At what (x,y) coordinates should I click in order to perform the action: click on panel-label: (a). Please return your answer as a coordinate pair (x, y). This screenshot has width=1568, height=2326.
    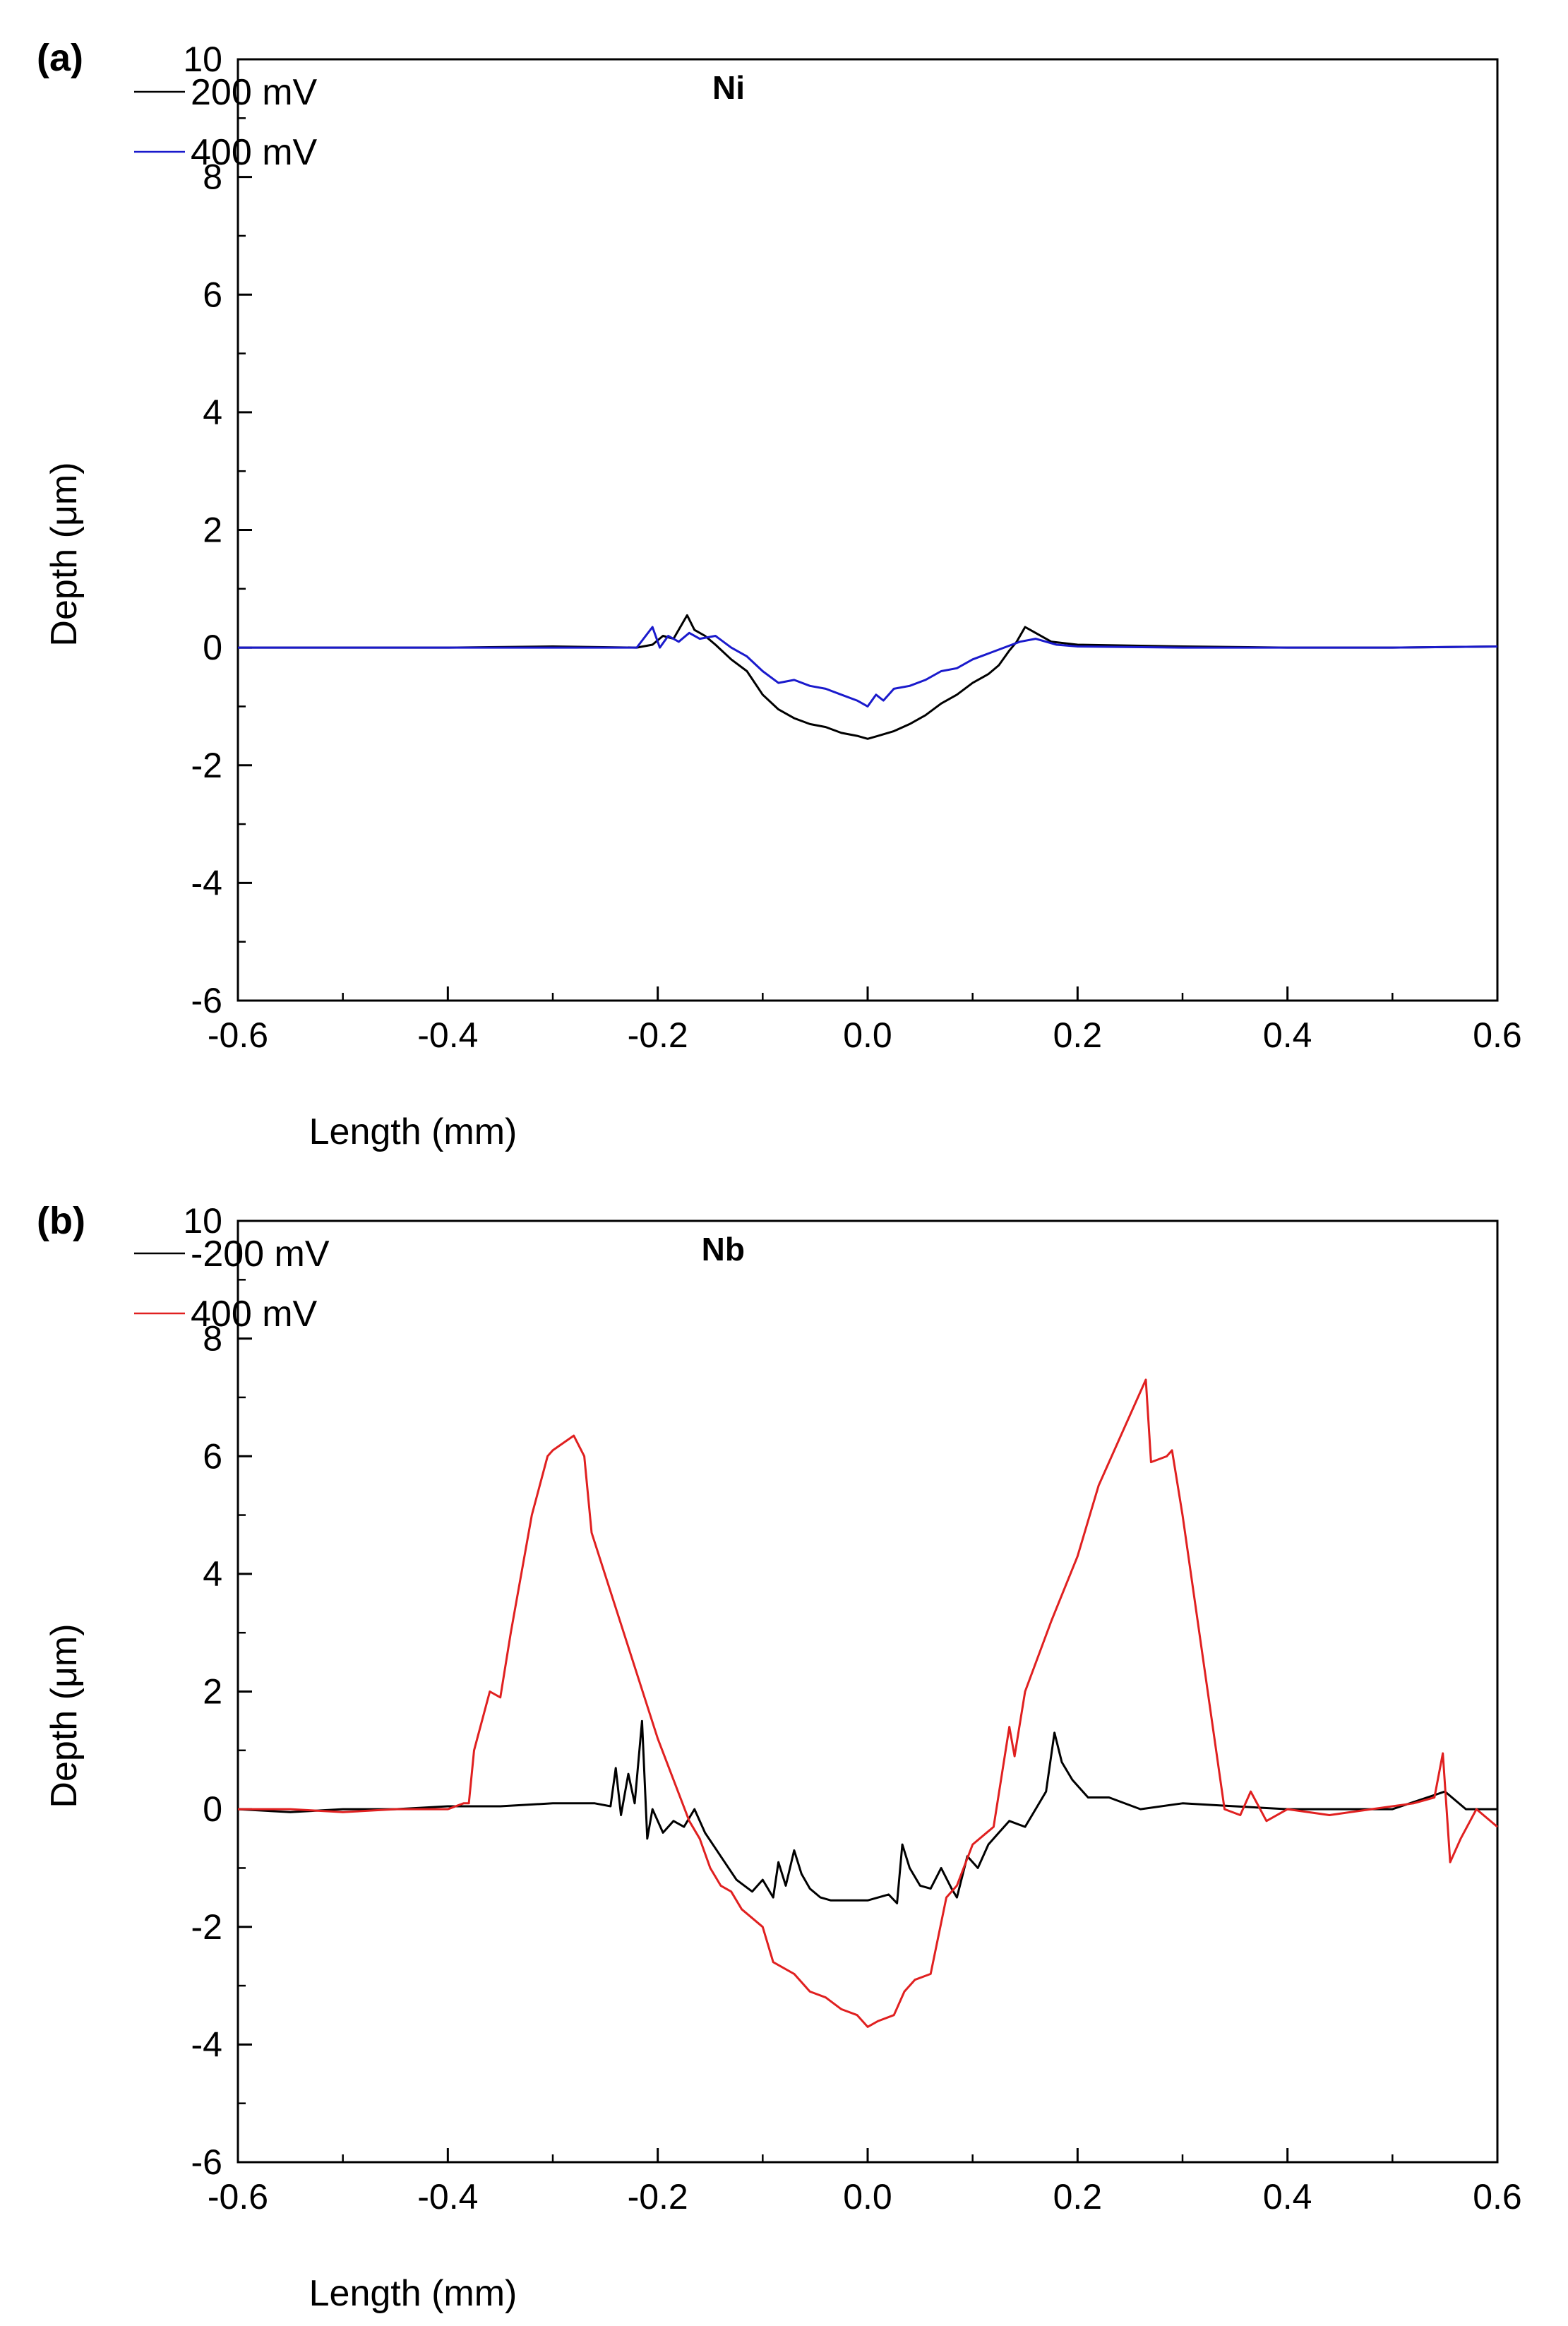
    Looking at the image, I should click on (60, 58).